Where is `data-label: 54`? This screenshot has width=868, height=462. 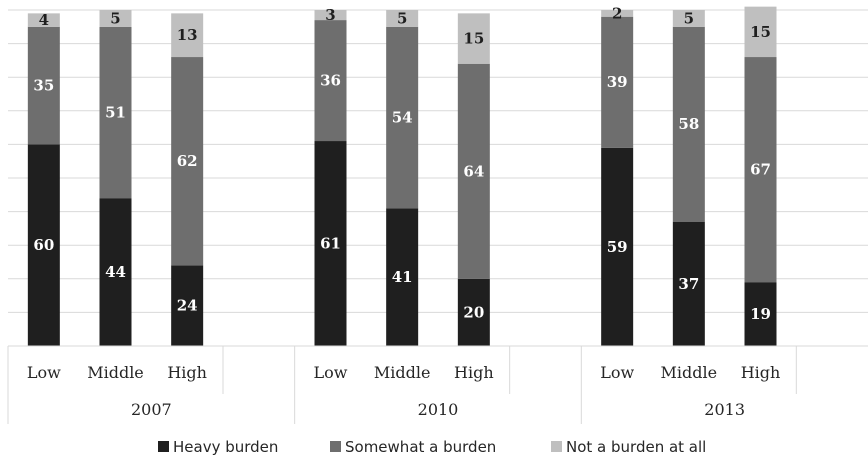 data-label: 54 is located at coordinates (402, 118).